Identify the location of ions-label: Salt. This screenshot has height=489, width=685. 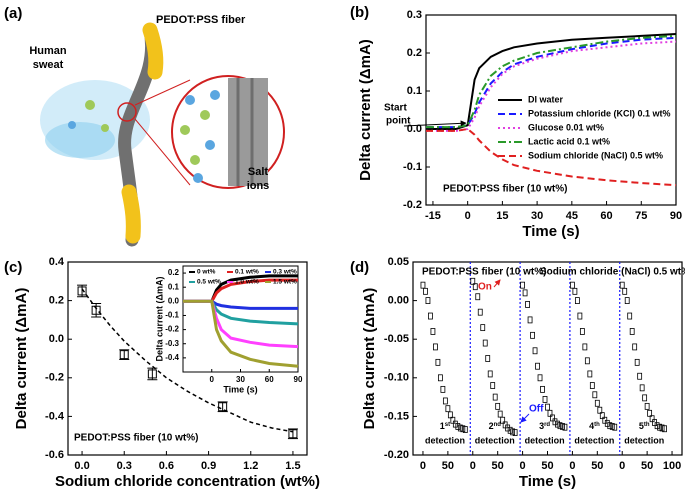
(258, 172).